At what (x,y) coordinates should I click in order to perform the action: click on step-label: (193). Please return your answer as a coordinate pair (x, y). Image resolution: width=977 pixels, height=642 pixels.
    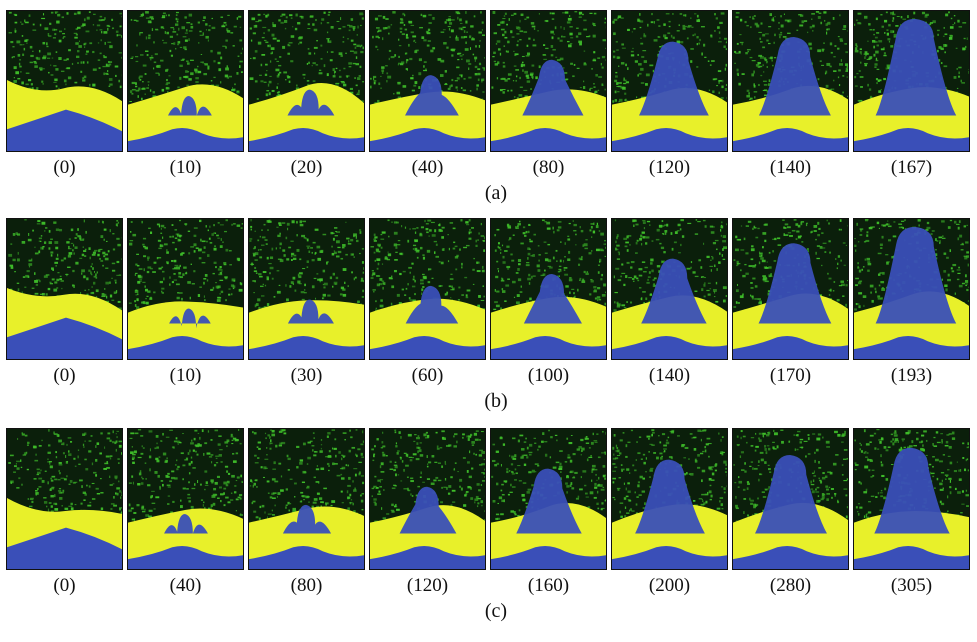
    Looking at the image, I should click on (911, 375).